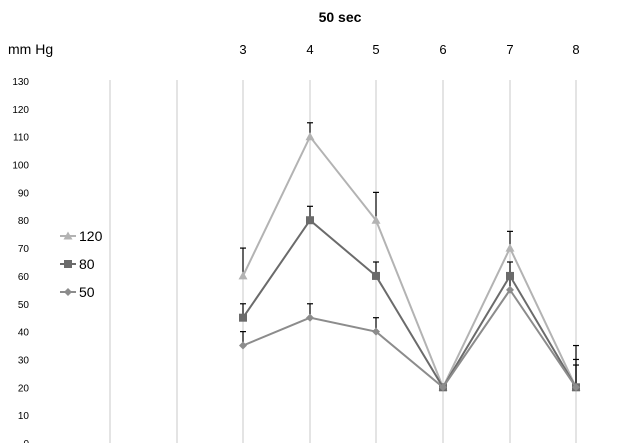 This screenshot has height=443, width=639. What do you see at coordinates (409, 49) in the screenshot?
I see `category-labels: 3 4 5 6 7 8` at bounding box center [409, 49].